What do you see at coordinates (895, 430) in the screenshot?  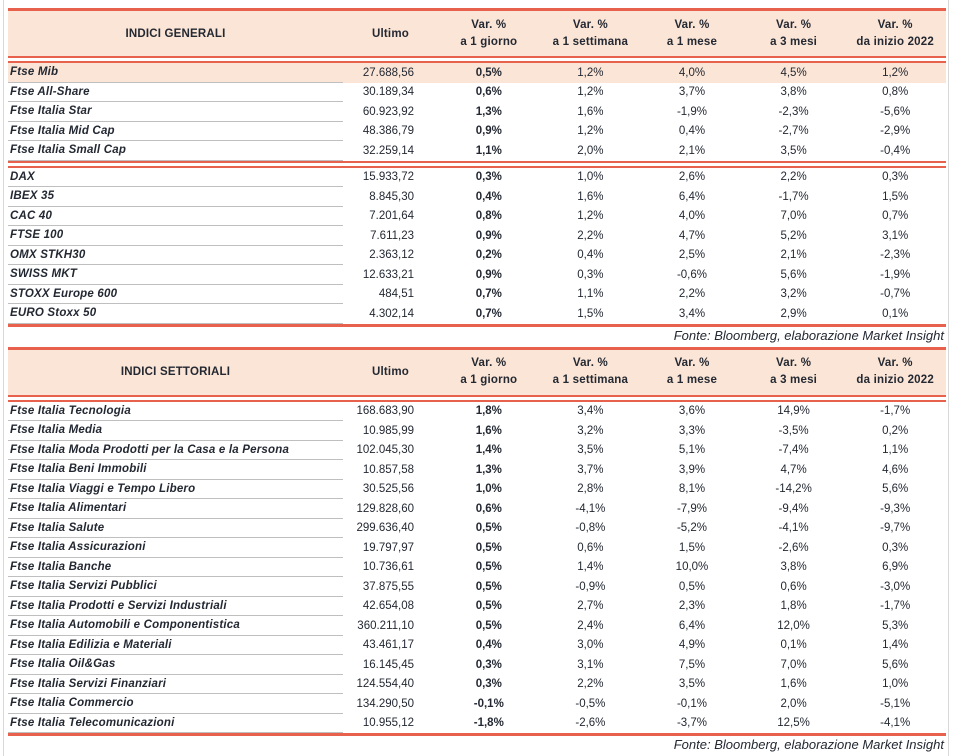 I see `var-value: 0,2%` at bounding box center [895, 430].